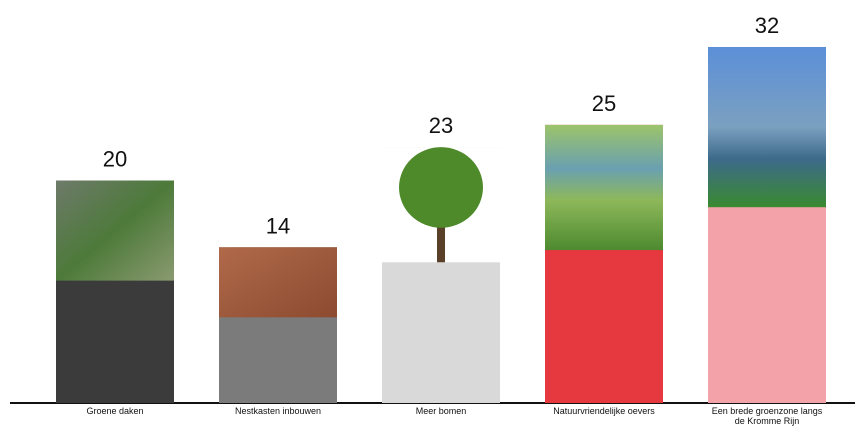  I want to click on value-label: 14, so click(278, 225).